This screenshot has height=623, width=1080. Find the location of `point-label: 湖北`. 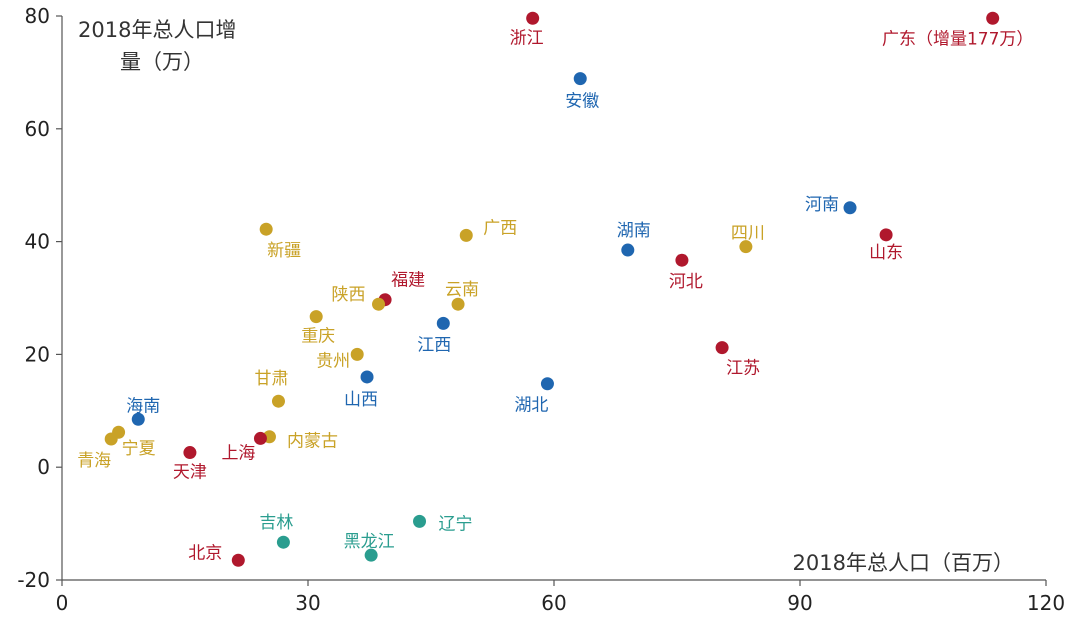

point-label: 湖北 is located at coordinates (531, 406).